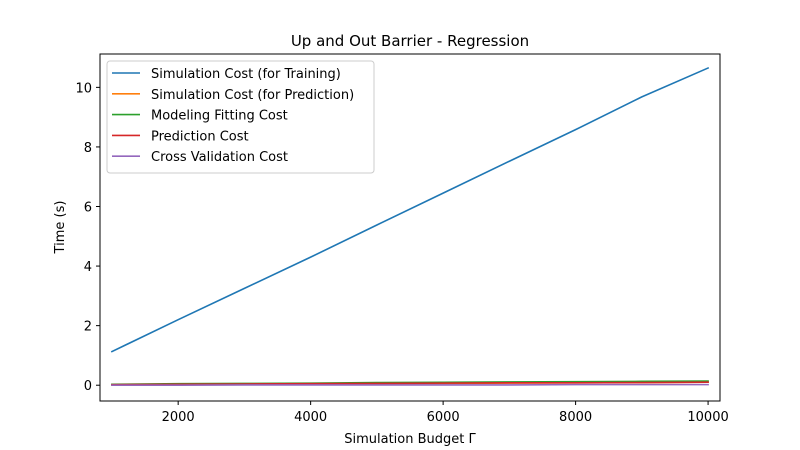 Image resolution: width=800 pixels, height=450 pixels. What do you see at coordinates (575, 417) in the screenshot?
I see `x-tick-label-3: 8000` at bounding box center [575, 417].